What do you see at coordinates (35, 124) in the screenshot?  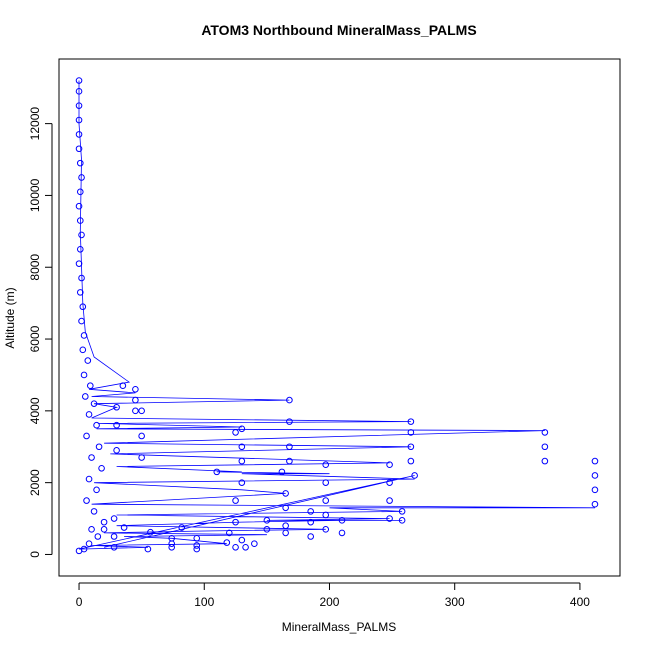 I see `y-tick-label: 12000` at bounding box center [35, 124].